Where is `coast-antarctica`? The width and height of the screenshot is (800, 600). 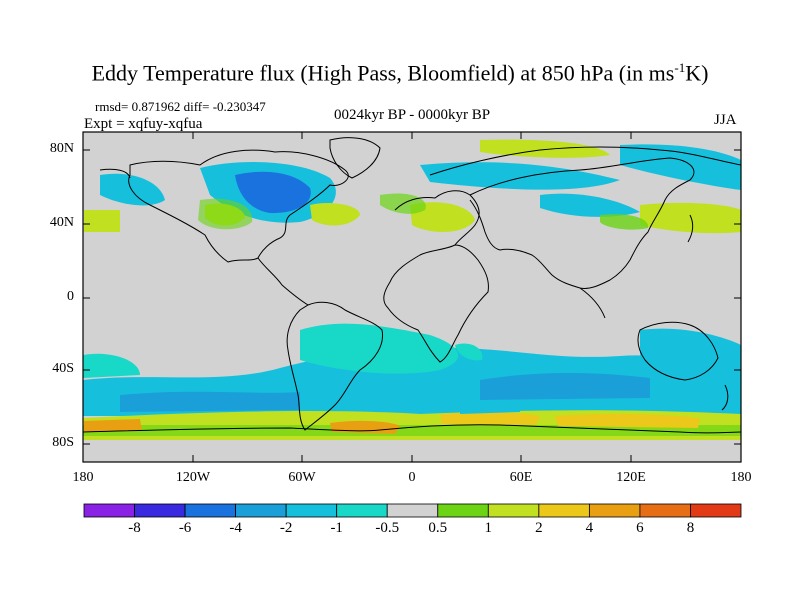 coast-antarctica is located at coordinates (412, 429).